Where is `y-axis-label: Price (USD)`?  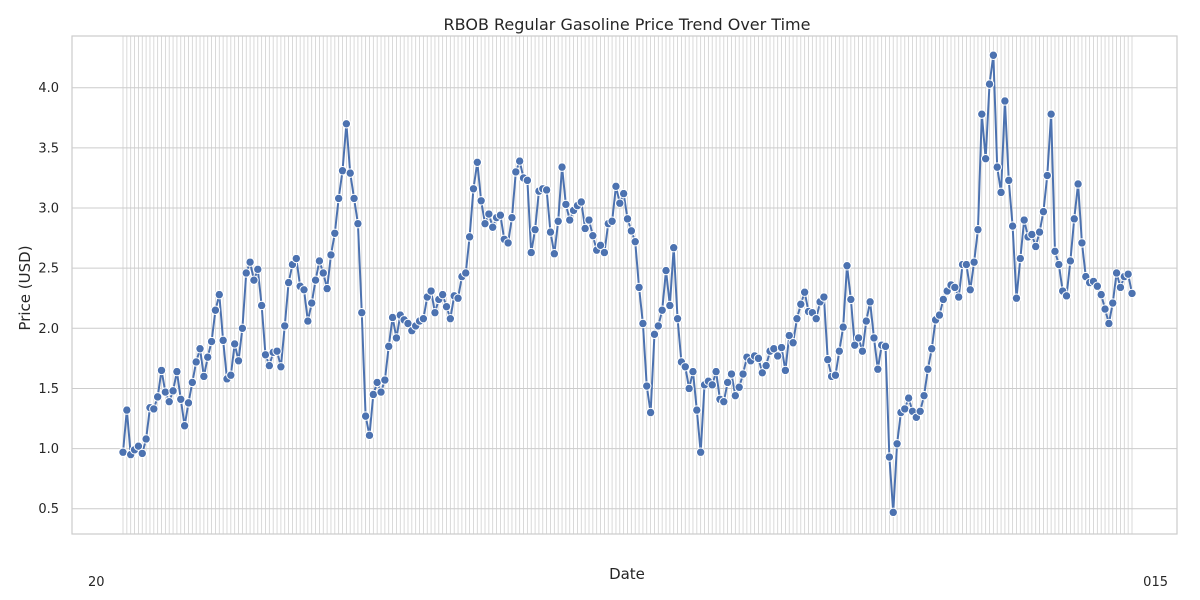
y-axis-label: Price (USD) is located at coordinates (25, 287).